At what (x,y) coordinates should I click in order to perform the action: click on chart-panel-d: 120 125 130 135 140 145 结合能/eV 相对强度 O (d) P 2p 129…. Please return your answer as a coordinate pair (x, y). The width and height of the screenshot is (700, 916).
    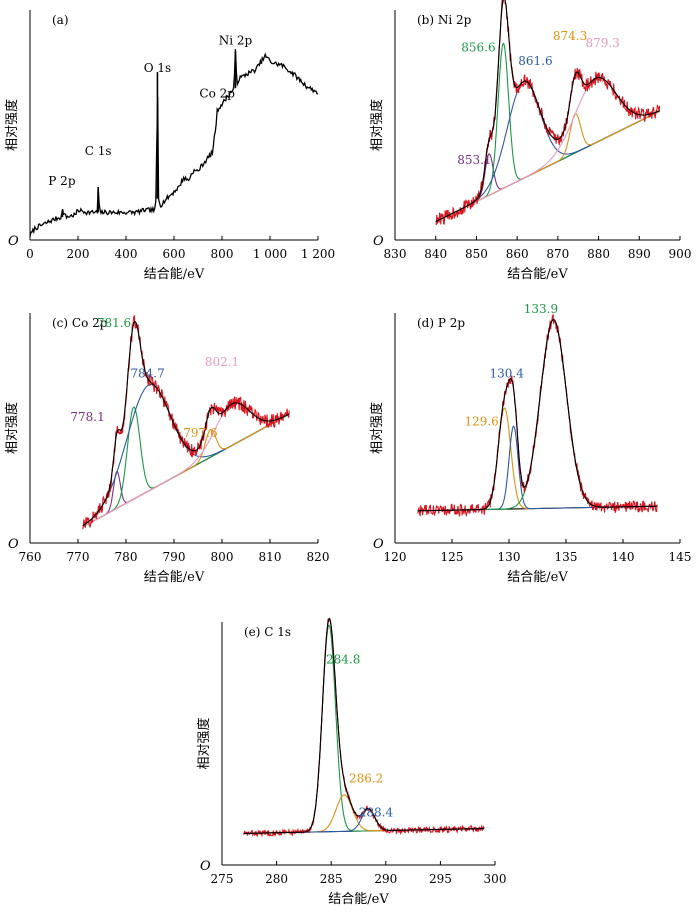
    Looking at the image, I should click on (530, 443).